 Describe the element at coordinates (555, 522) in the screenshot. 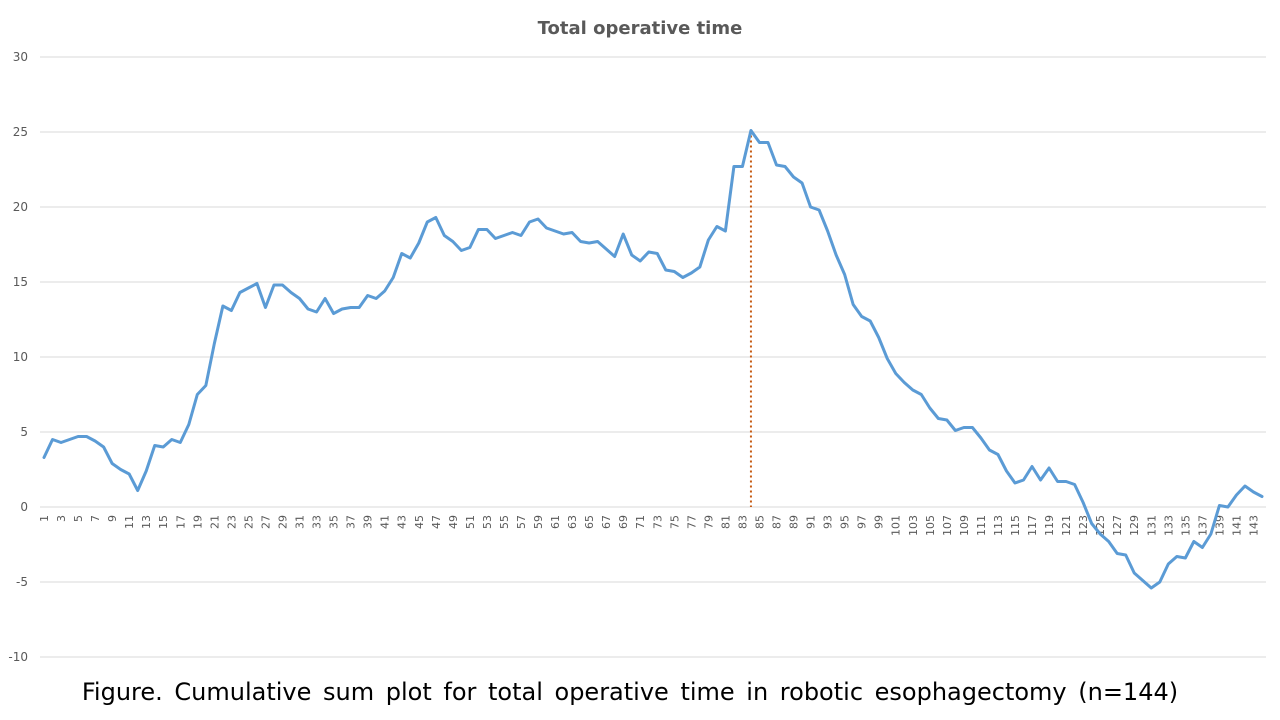

I see `x-tick-label: 61` at that location.